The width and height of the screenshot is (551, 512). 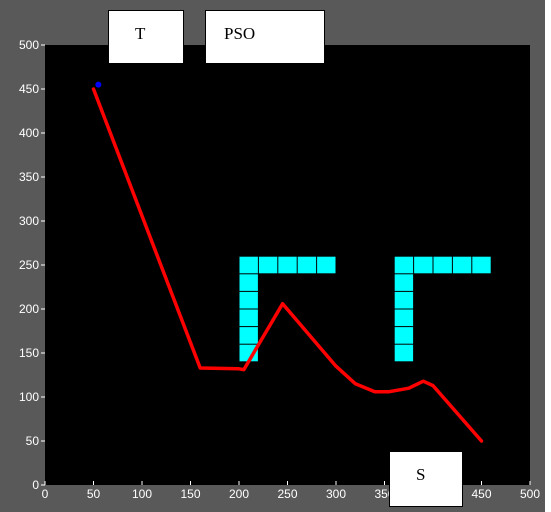 I want to click on y-tick-label: 100, so click(x=29, y=397).